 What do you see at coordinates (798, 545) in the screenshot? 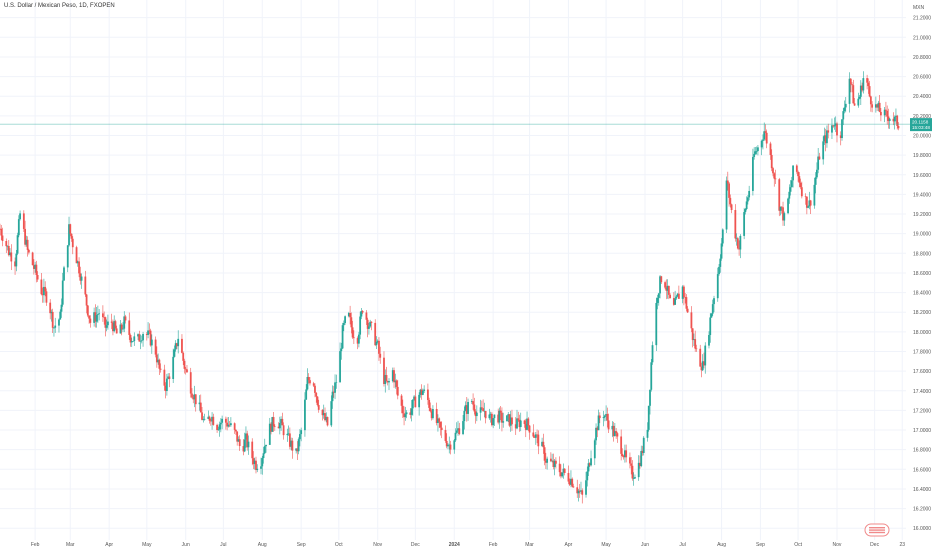
I see `x-tick-label: Oct` at bounding box center [798, 545].